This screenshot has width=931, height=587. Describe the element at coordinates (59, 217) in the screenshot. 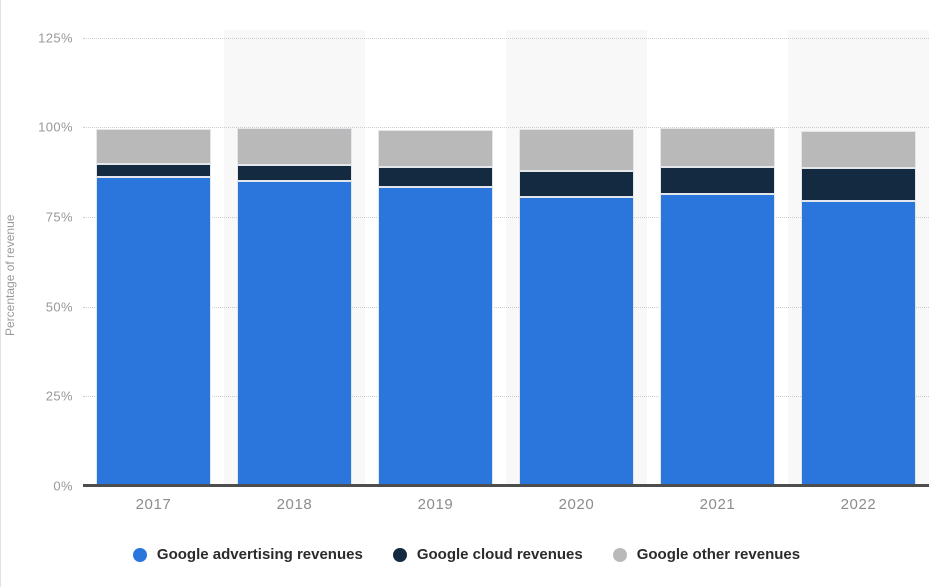

I see `y-axis-label-75: 75%` at that location.